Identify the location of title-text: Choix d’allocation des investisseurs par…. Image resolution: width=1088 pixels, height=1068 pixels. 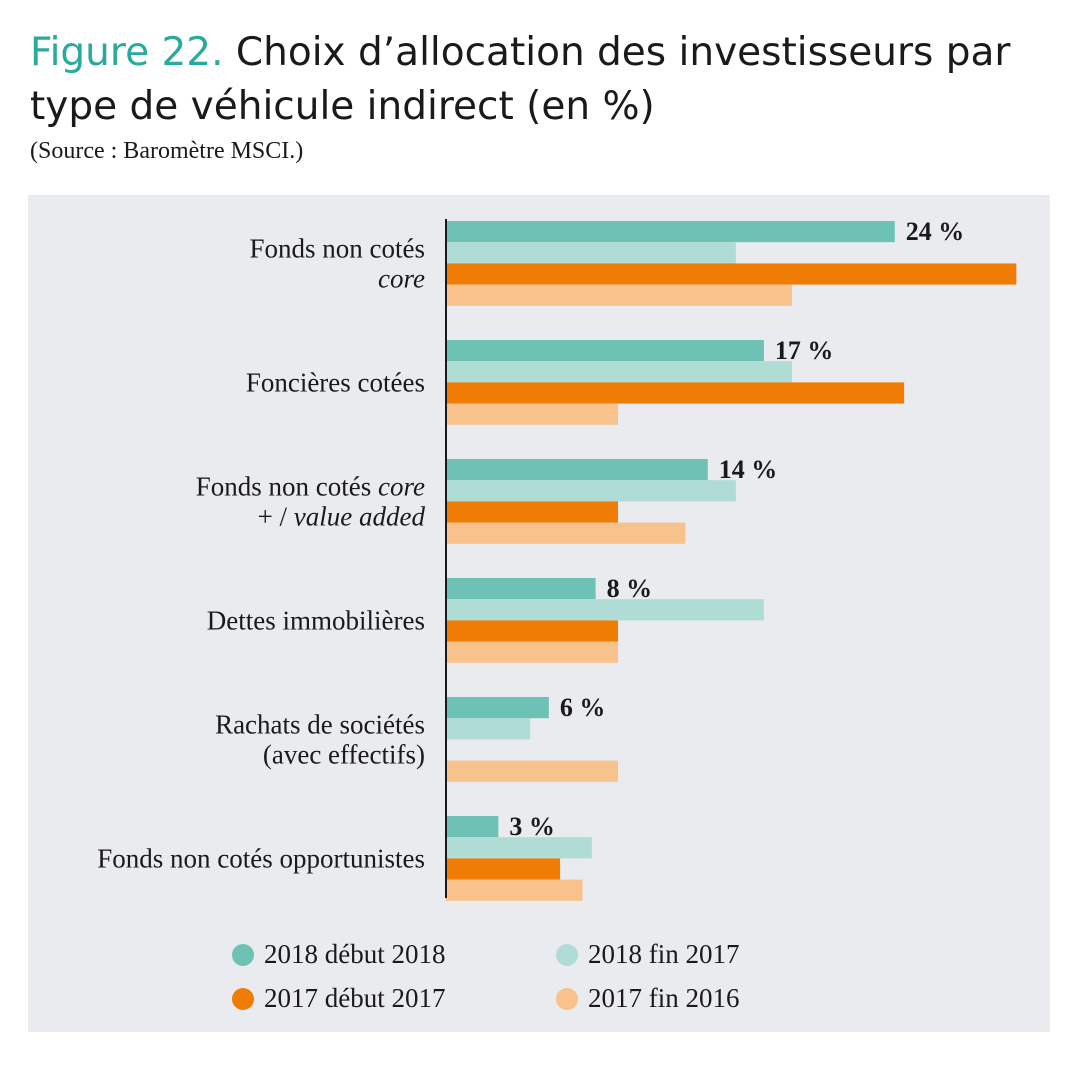
(520, 79).